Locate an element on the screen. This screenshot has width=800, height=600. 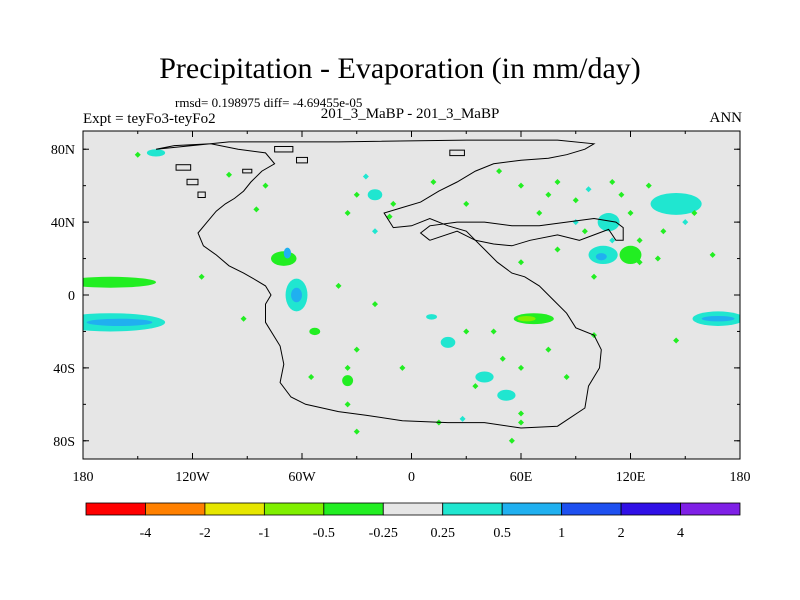
colorbar-label: -2 is located at coordinates (205, 533).